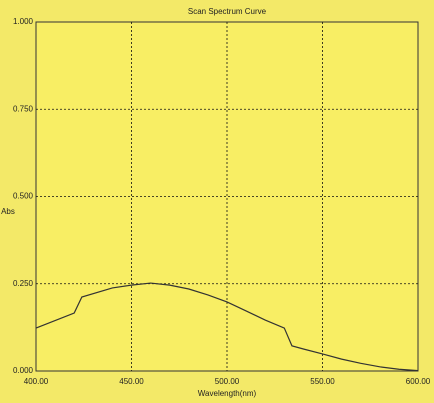 The image size is (434, 403). What do you see at coordinates (227, 393) in the screenshot?
I see `x-axis-label: Wavelength(nm)` at bounding box center [227, 393].